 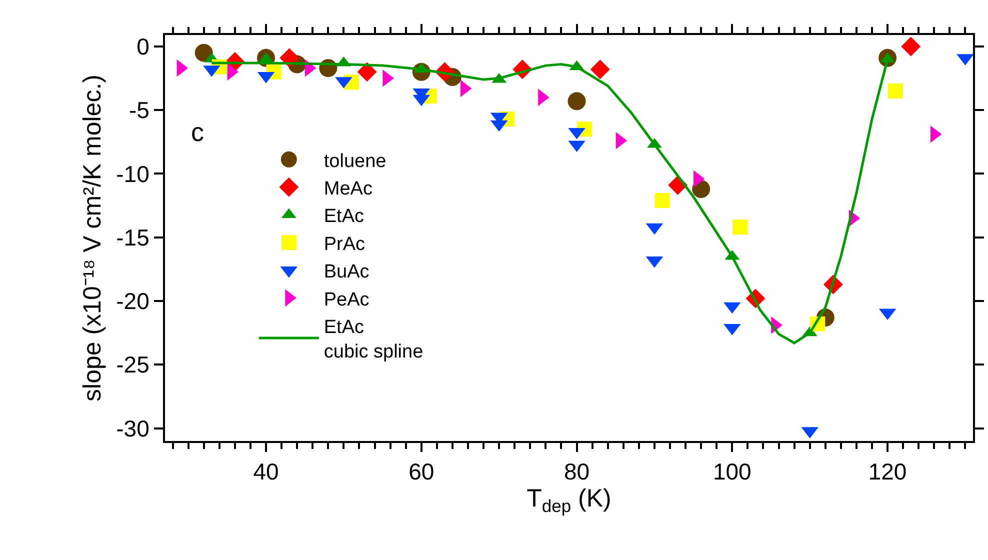 What do you see at coordinates (345, 244) in the screenshot?
I see `legend-label: PrAc` at bounding box center [345, 244].